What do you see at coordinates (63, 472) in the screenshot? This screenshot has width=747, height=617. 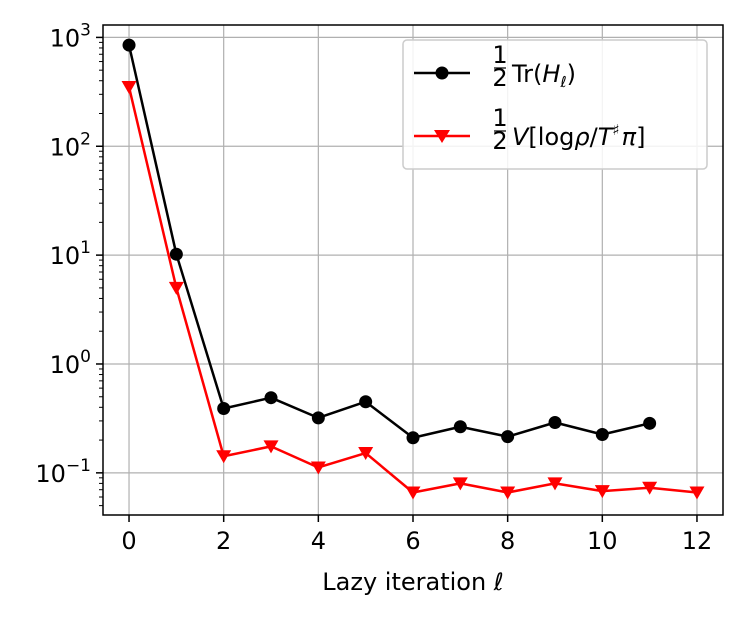 I see `y-tick-label: 10⁻¹` at bounding box center [63, 472].